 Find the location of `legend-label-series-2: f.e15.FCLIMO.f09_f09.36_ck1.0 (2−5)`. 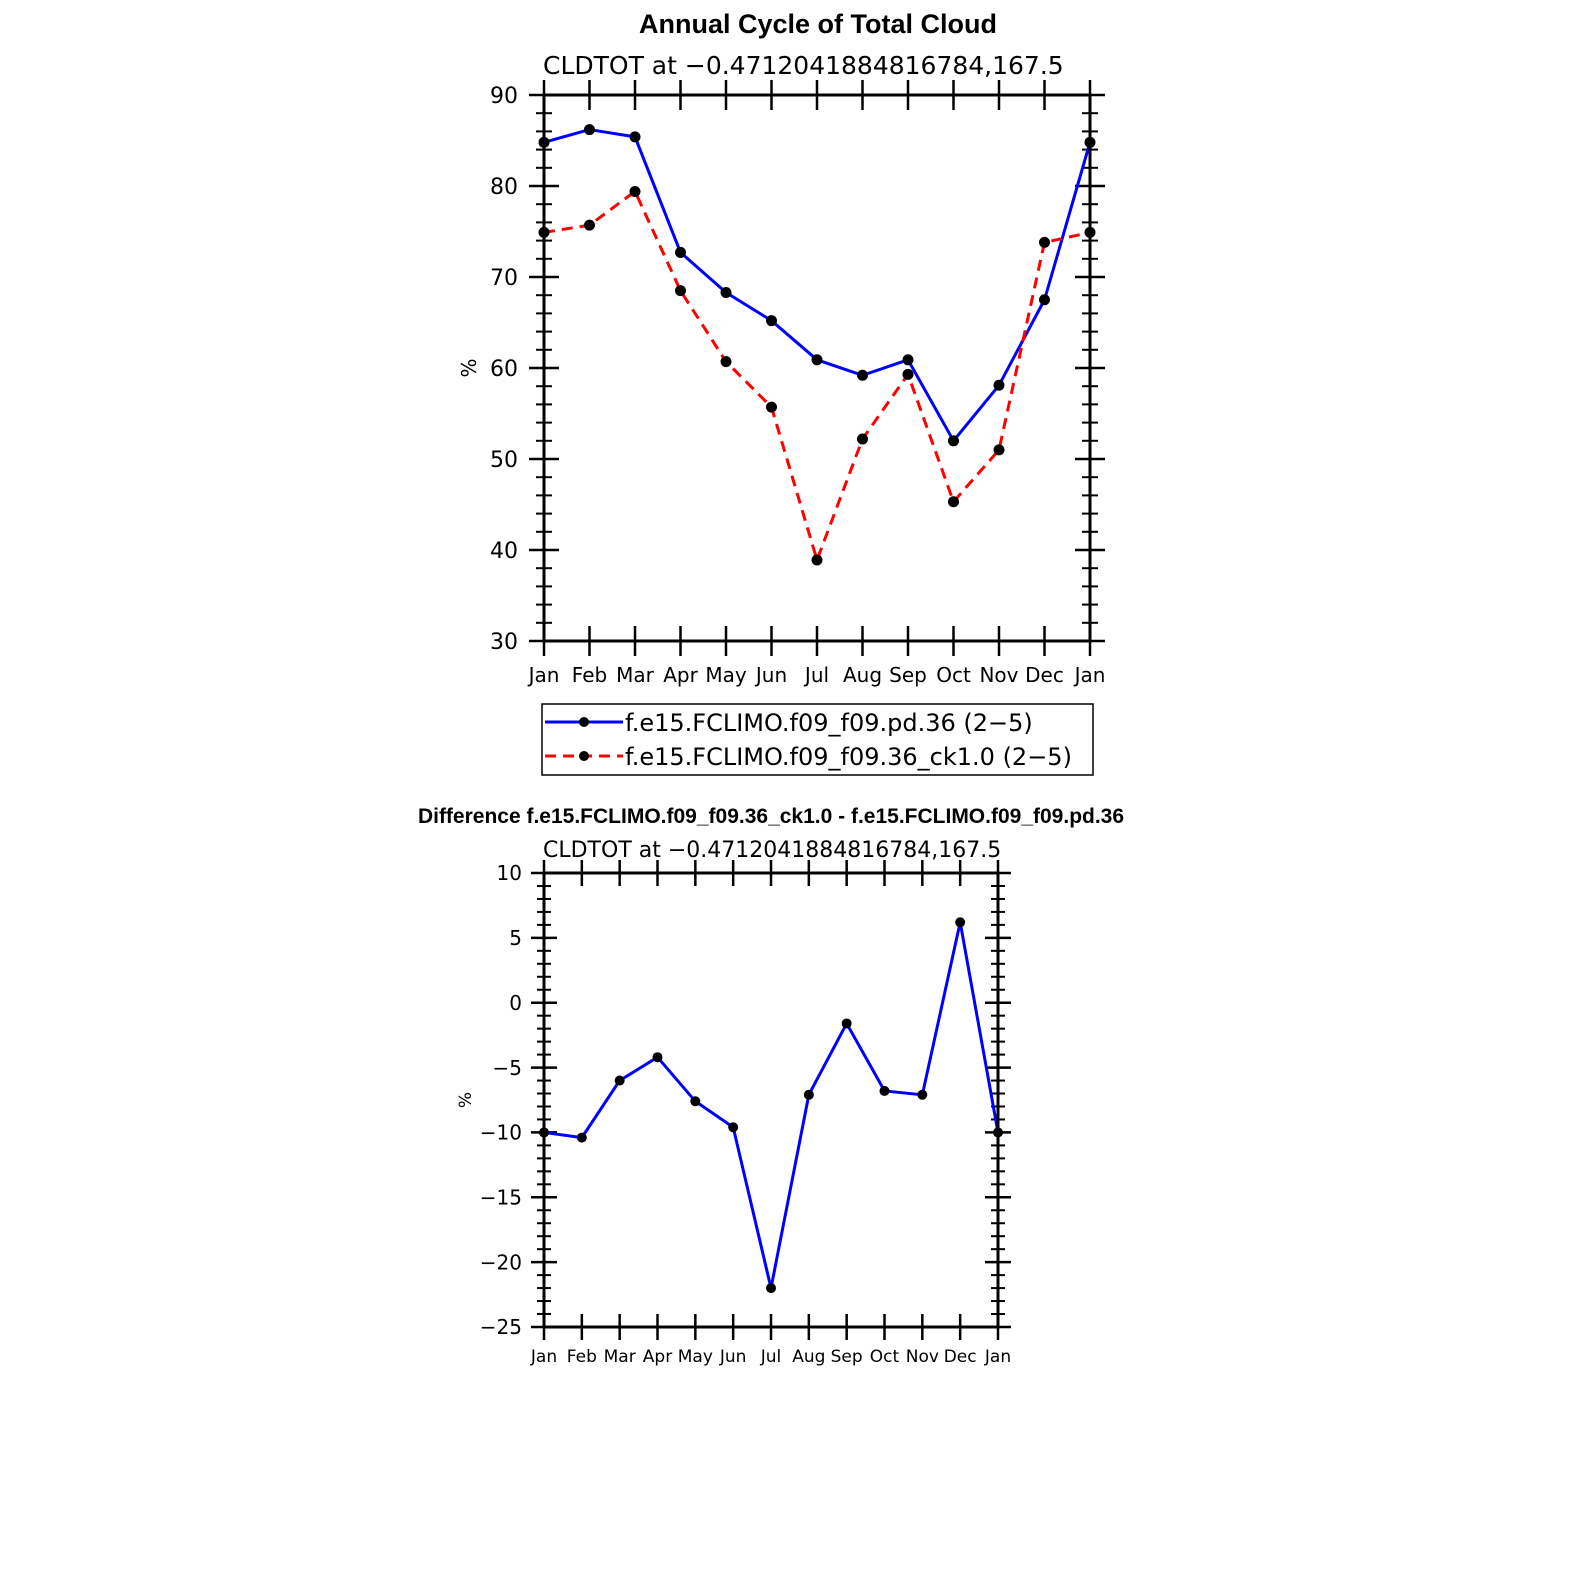

legend-label-series-2: f.e15.FCLIMO.f09_f09.36_ck1.0 (2−5) is located at coordinates (848, 757).